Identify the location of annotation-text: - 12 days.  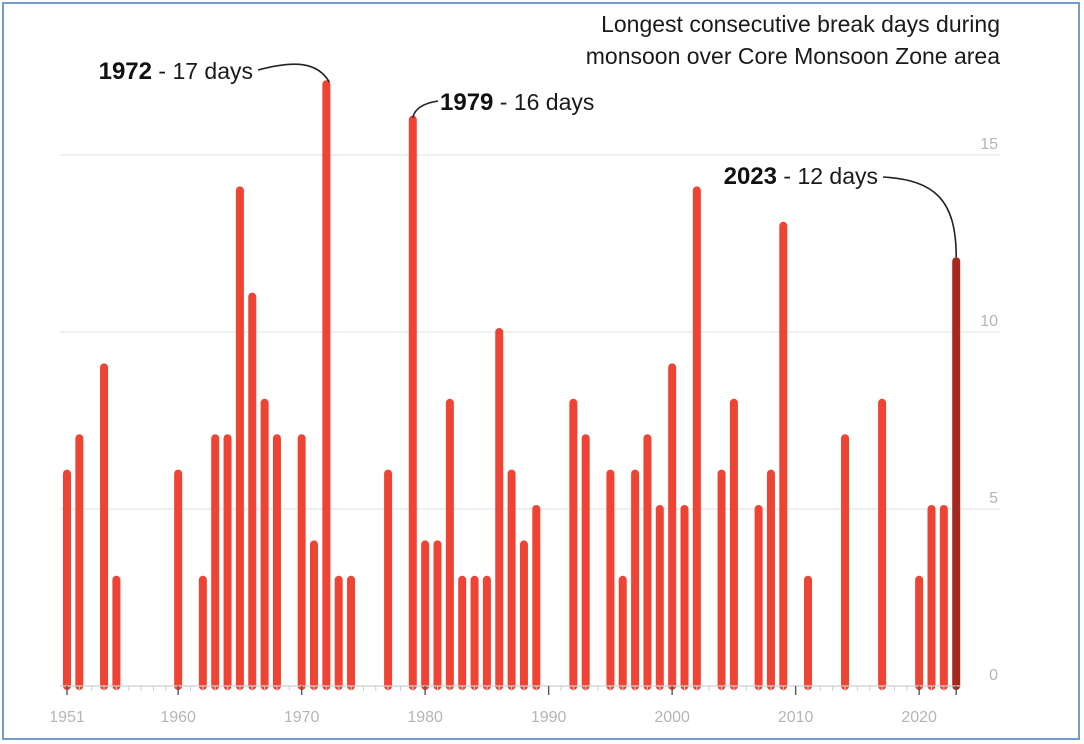
(827, 176).